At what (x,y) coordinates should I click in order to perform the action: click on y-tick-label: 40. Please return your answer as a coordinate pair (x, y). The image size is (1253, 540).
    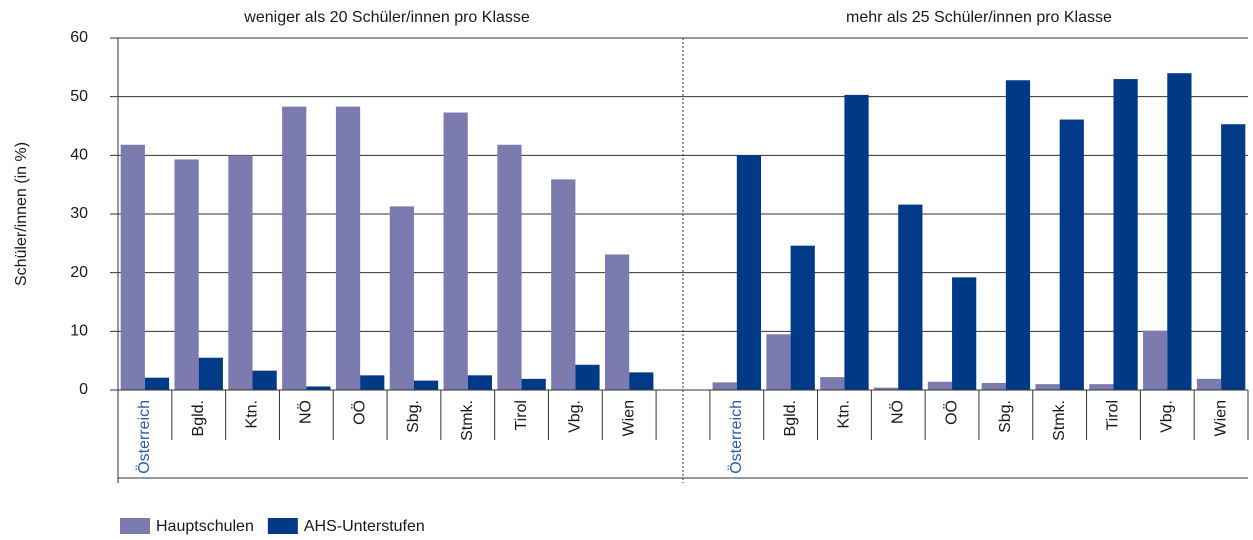
    Looking at the image, I should click on (79, 155).